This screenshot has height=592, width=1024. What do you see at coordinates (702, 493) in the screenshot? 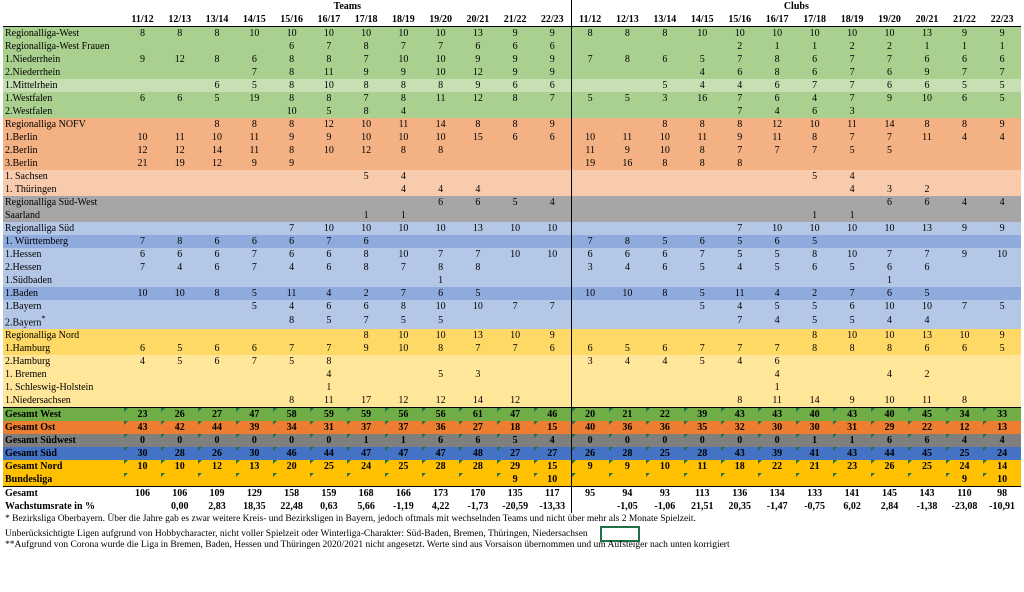
I see `clubs-cell: 113` at bounding box center [702, 493].